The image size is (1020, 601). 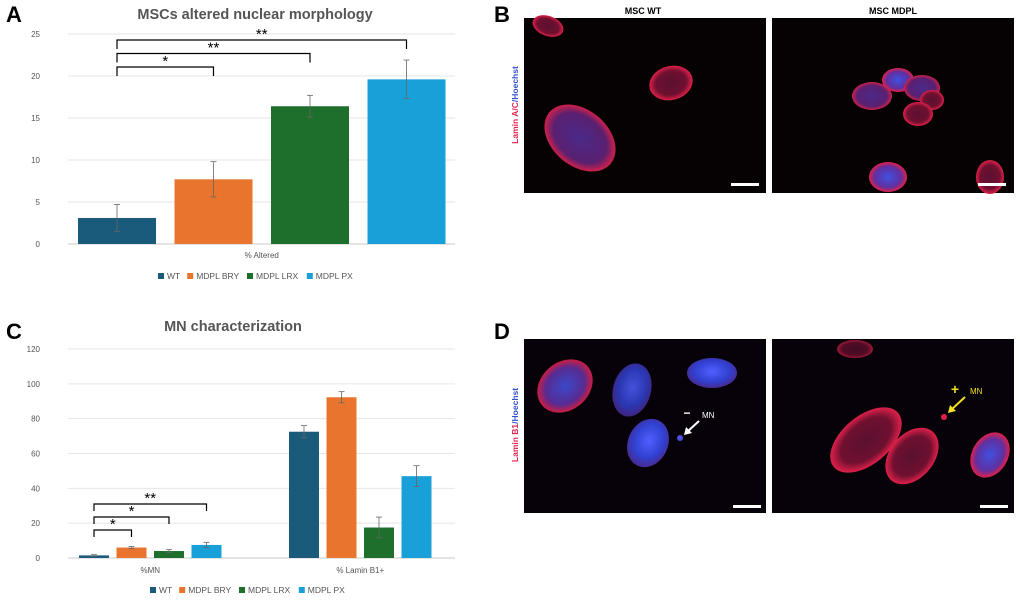 What do you see at coordinates (708, 415) in the screenshot?
I see `d-left-mn-label: MN` at bounding box center [708, 415].